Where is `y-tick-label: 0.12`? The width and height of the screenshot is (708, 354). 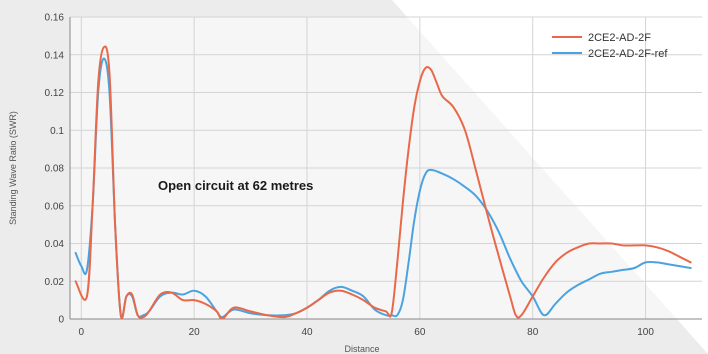
y-tick-label: 0.12 is located at coordinates (55, 93).